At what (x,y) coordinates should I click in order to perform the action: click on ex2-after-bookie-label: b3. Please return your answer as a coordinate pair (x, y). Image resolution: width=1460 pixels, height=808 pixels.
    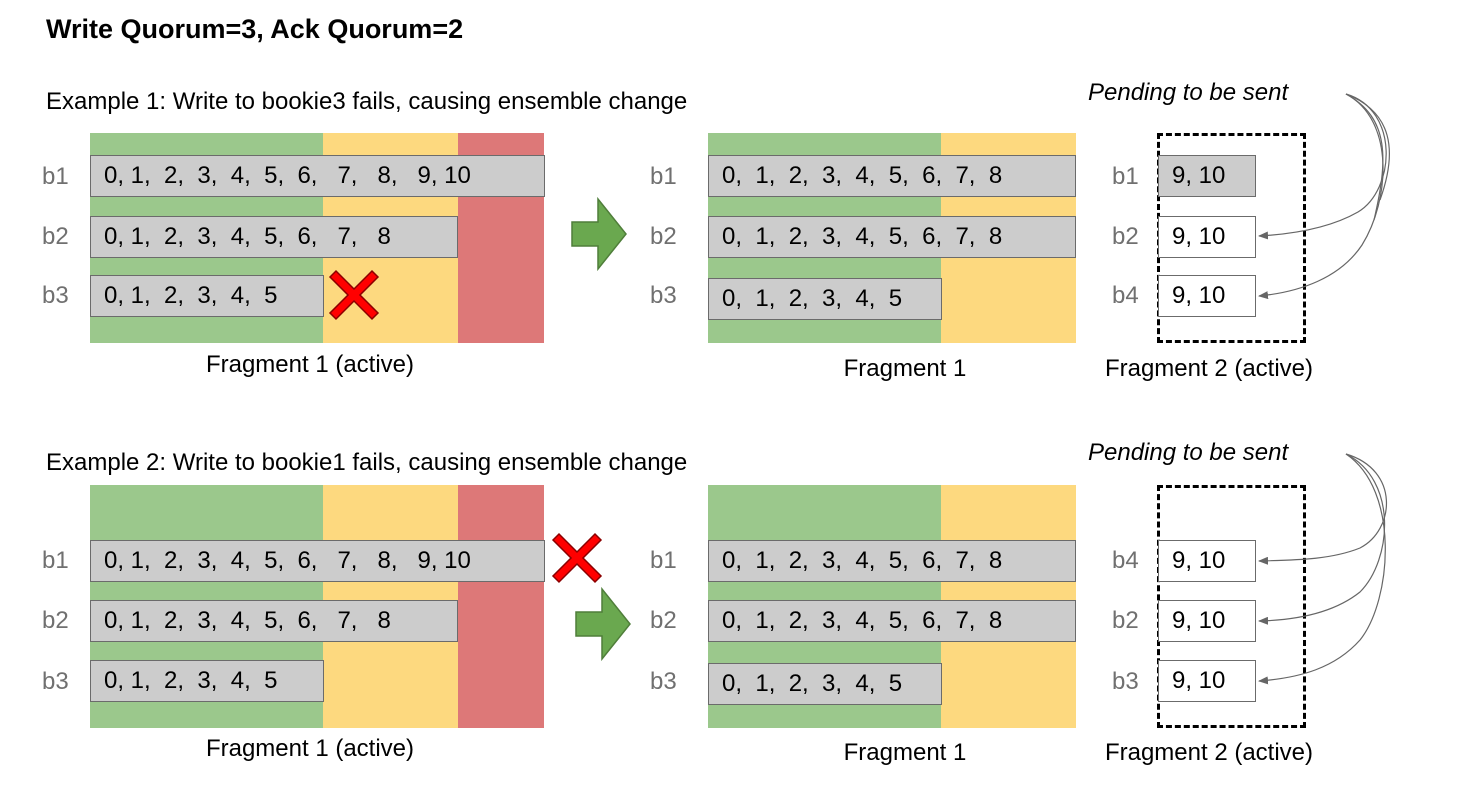
    Looking at the image, I should click on (663, 681).